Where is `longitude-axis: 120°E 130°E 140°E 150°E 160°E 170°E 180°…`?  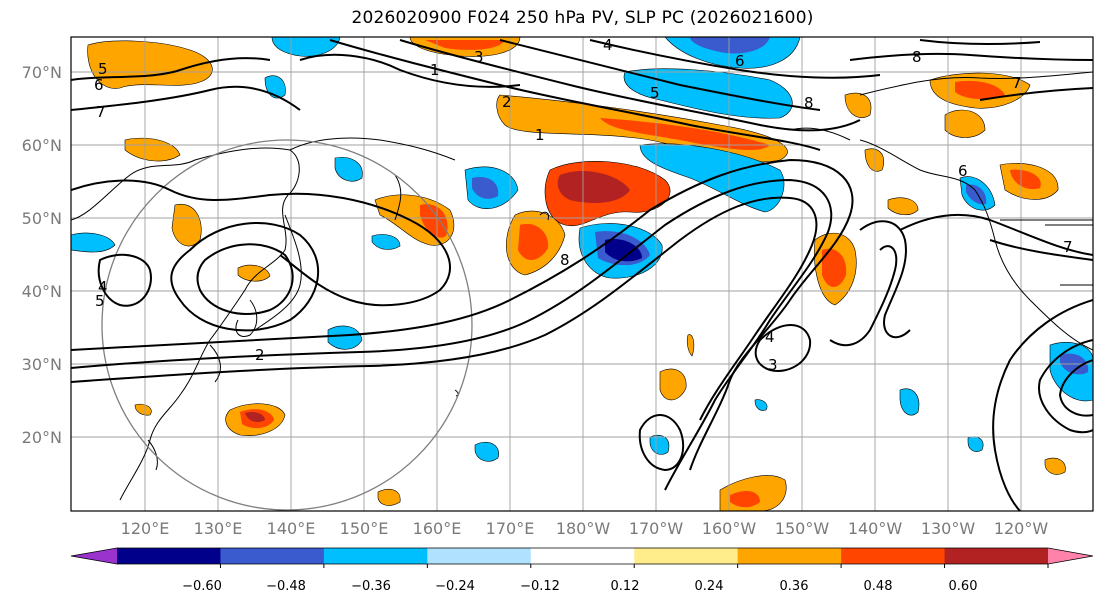 longitude-axis: 120°E 130°E 140°E 150°E 160°E 170°E 180°… is located at coordinates (585, 528).